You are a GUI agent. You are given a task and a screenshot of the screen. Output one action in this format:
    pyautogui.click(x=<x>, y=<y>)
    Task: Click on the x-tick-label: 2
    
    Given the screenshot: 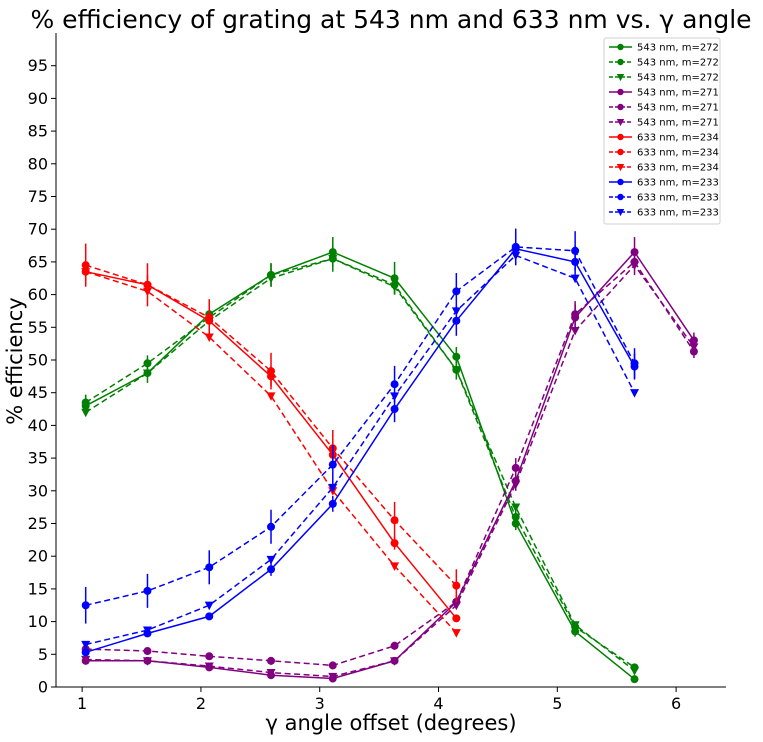 What is the action you would take?
    pyautogui.click(x=201, y=703)
    